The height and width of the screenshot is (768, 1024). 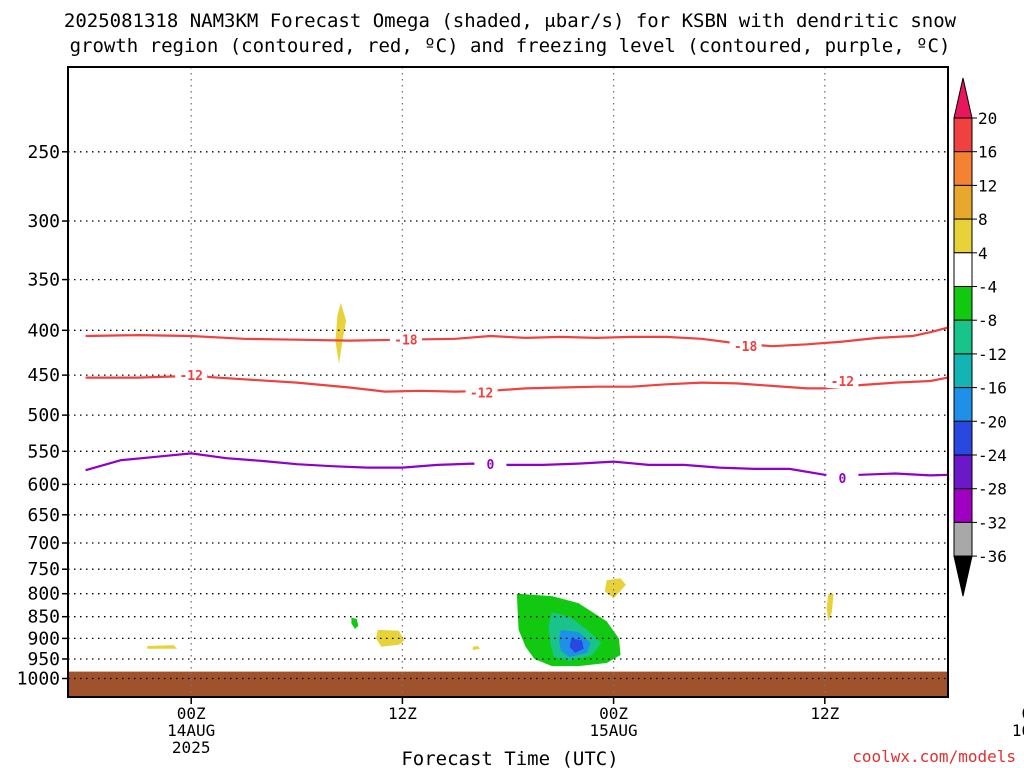 I want to click on y-tick-label: 350, so click(x=43, y=280).